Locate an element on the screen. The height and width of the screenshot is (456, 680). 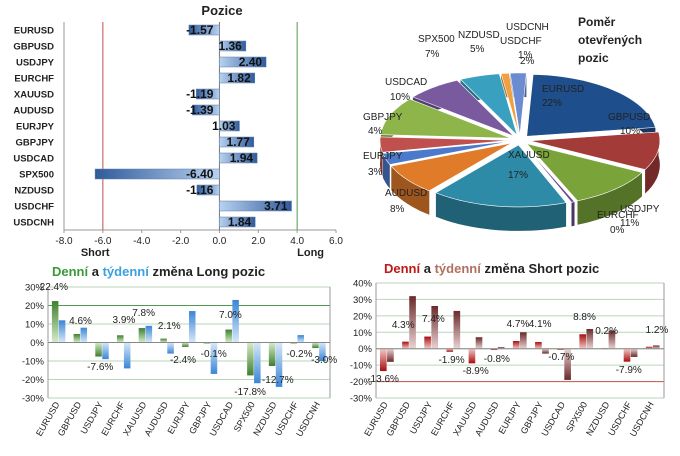
chart3-tick-label: -20% is located at coordinates (33, 380).